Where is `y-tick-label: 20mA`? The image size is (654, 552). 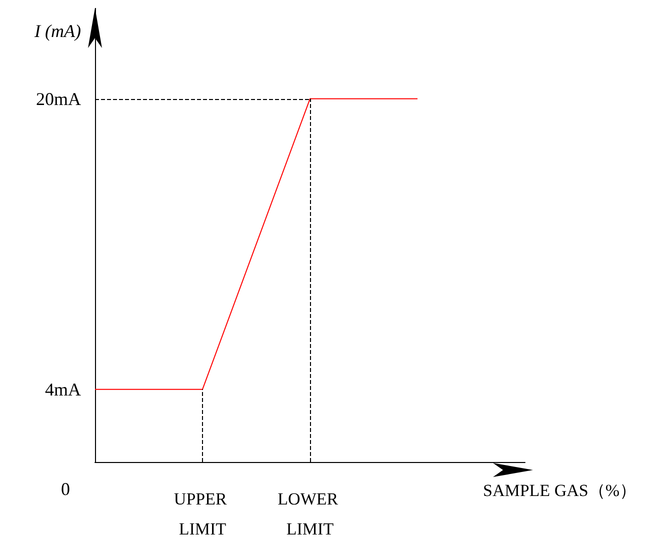 y-tick-label: 20mA is located at coordinates (58, 98).